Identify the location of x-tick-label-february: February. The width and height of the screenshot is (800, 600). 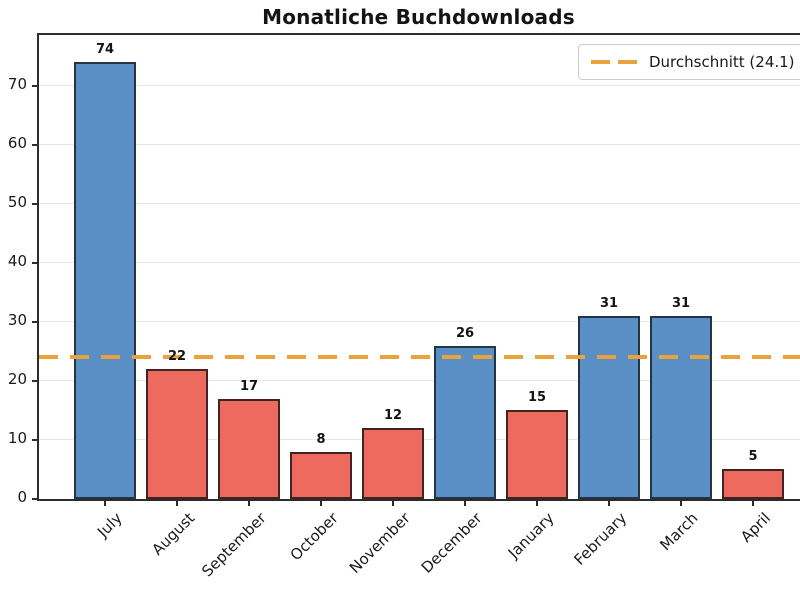
(599, 539).